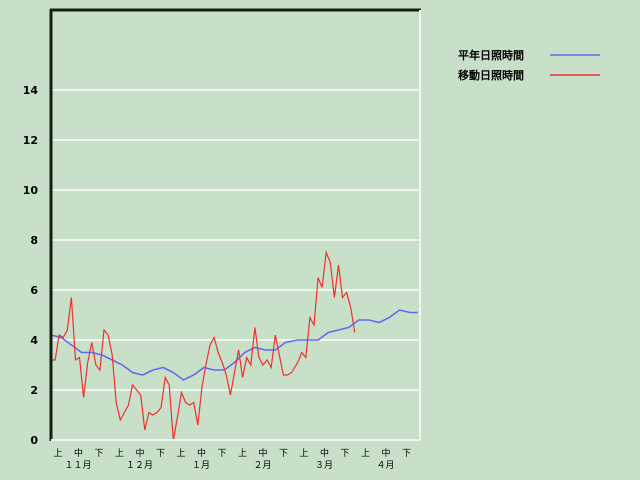 Image resolution: width=640 pixels, height=480 pixels. What do you see at coordinates (34, 290) in the screenshot?
I see `y-tick-label: 6` at bounding box center [34, 290].